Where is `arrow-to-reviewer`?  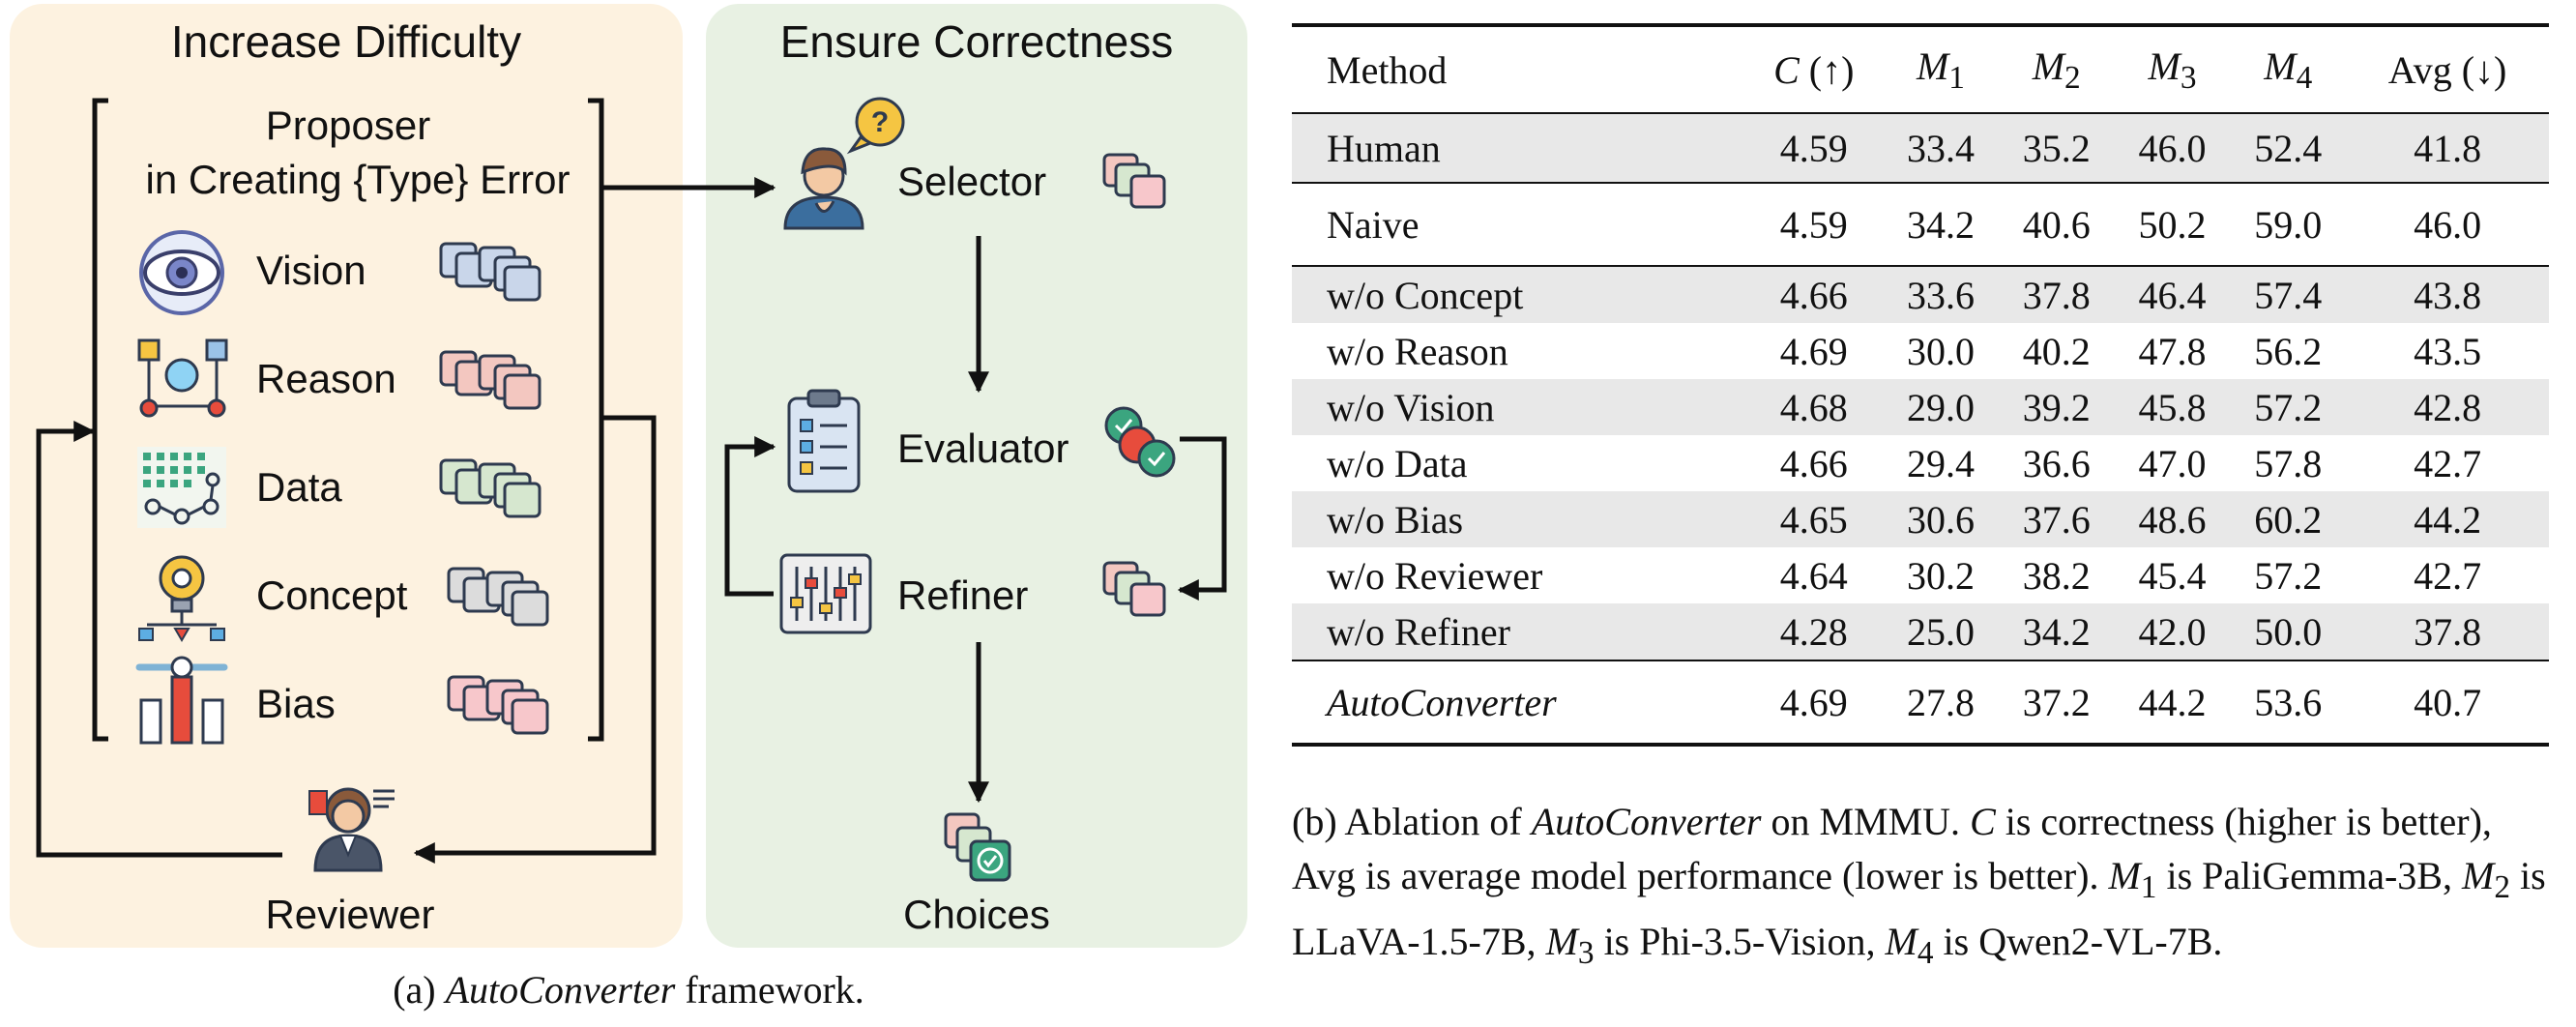 arrow-to-reviewer is located at coordinates (535, 639).